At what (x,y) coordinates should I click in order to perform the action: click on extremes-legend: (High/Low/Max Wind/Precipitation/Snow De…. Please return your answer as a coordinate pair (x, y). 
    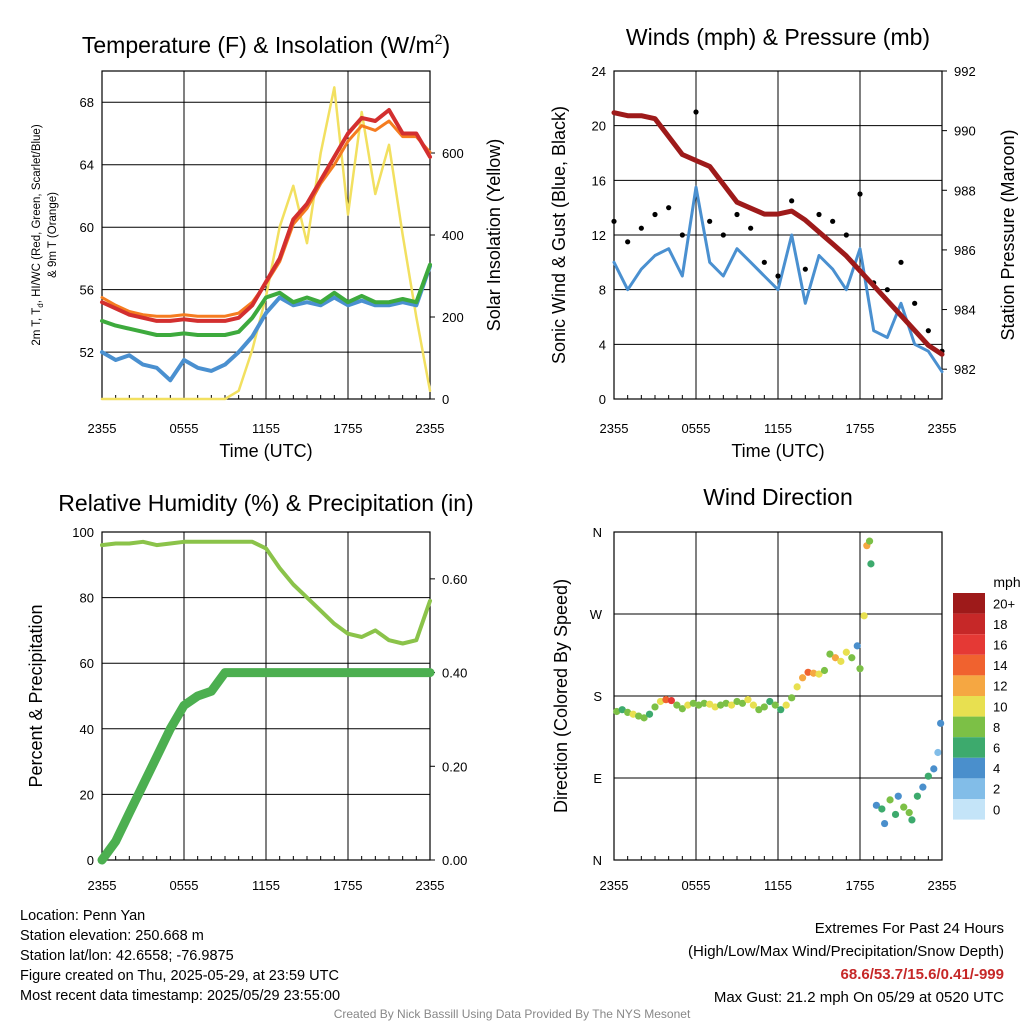
    Looking at the image, I should click on (846, 951).